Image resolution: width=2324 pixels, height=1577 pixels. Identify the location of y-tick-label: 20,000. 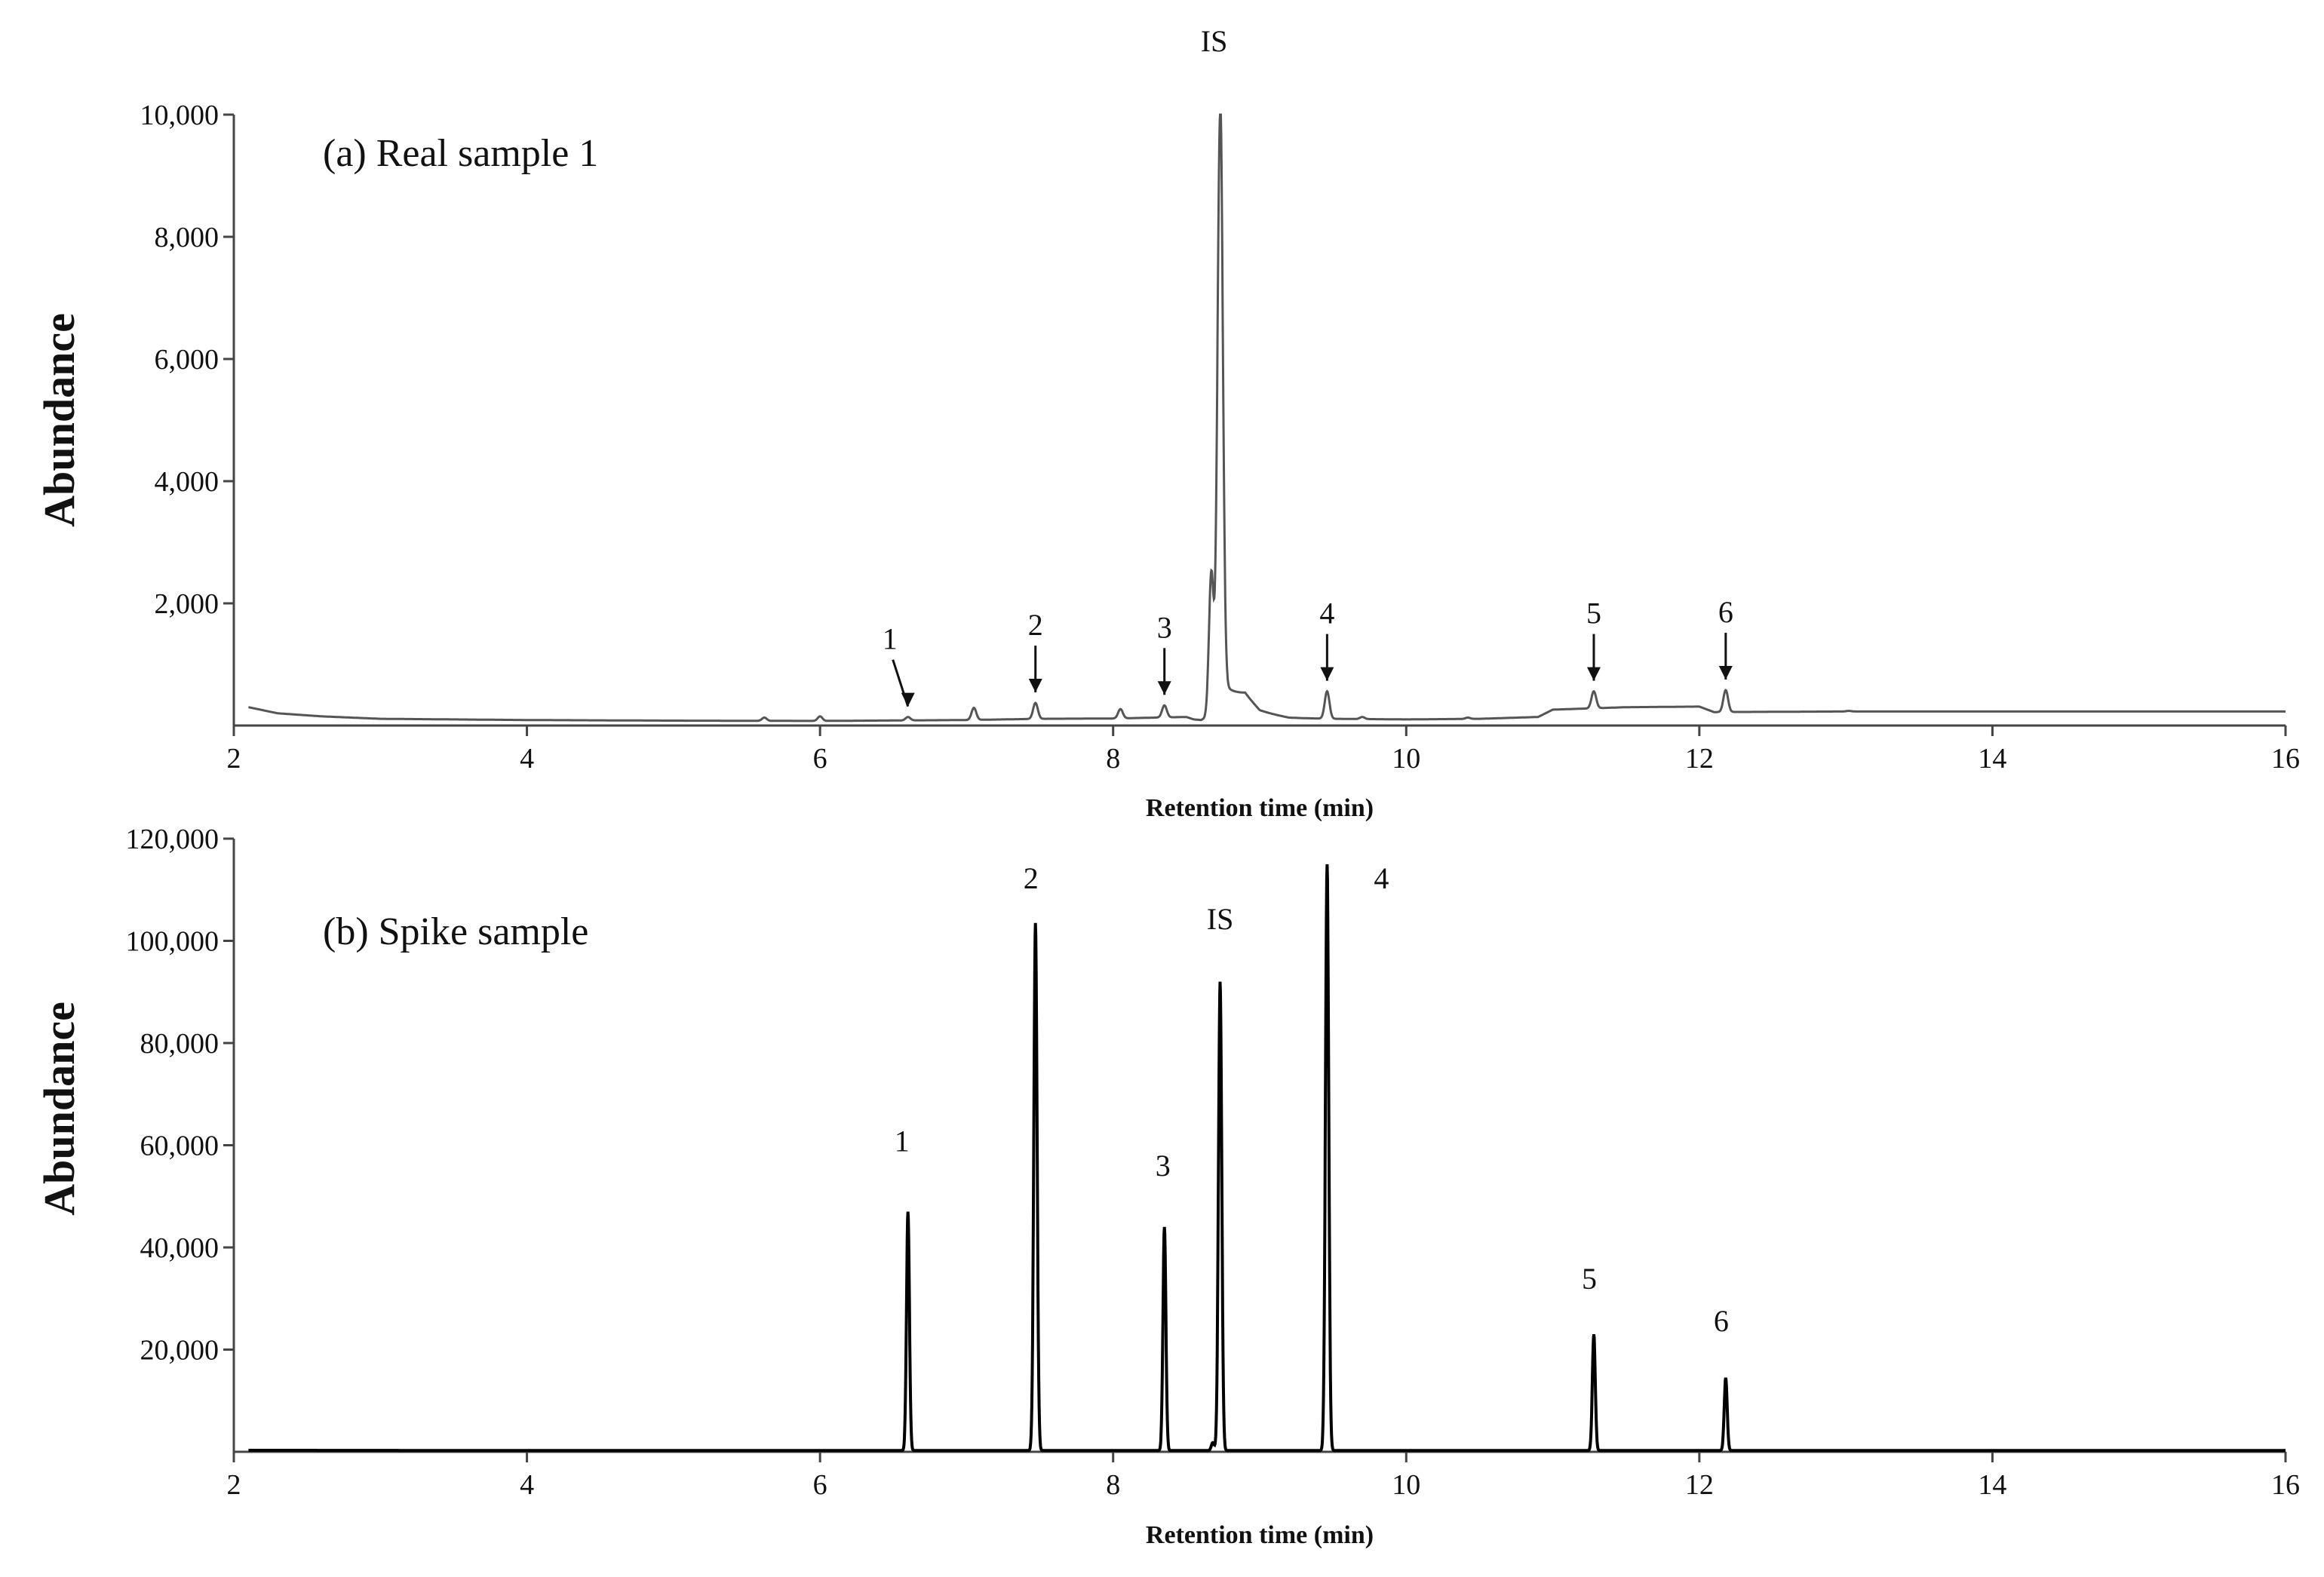
(180, 1351).